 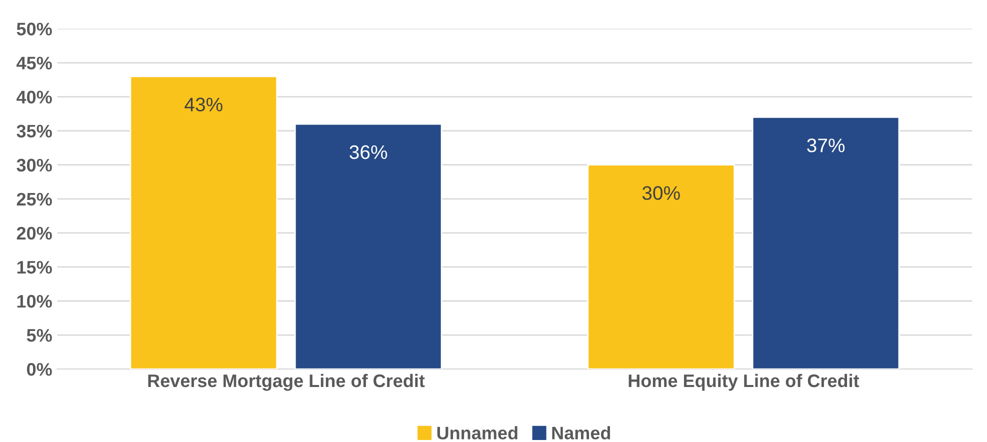 What do you see at coordinates (477, 433) in the screenshot?
I see `legend-label: Unnamed` at bounding box center [477, 433].